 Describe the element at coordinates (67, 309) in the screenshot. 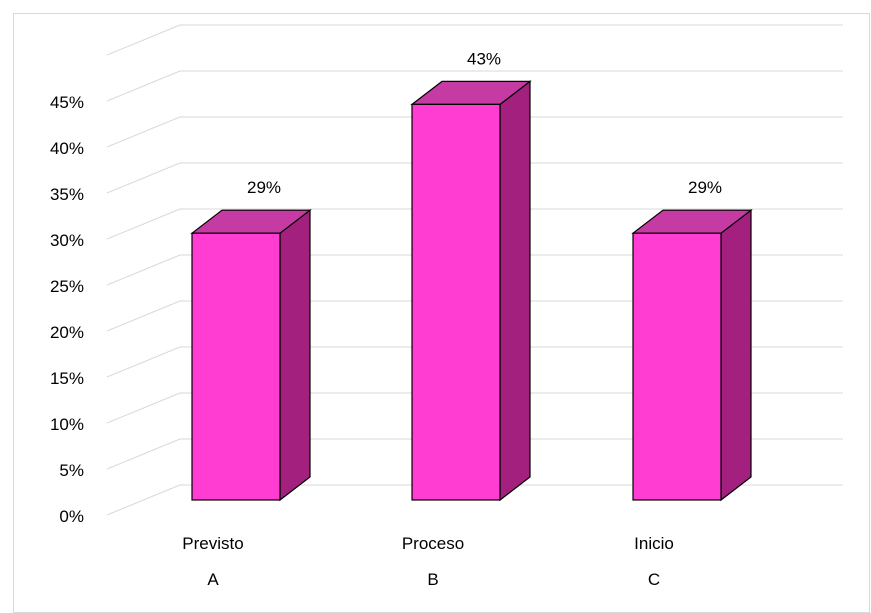

I see `y-axis-ticks: 0% 5% 10% 15% 20% 25% 30% 35% 40% 45%` at that location.